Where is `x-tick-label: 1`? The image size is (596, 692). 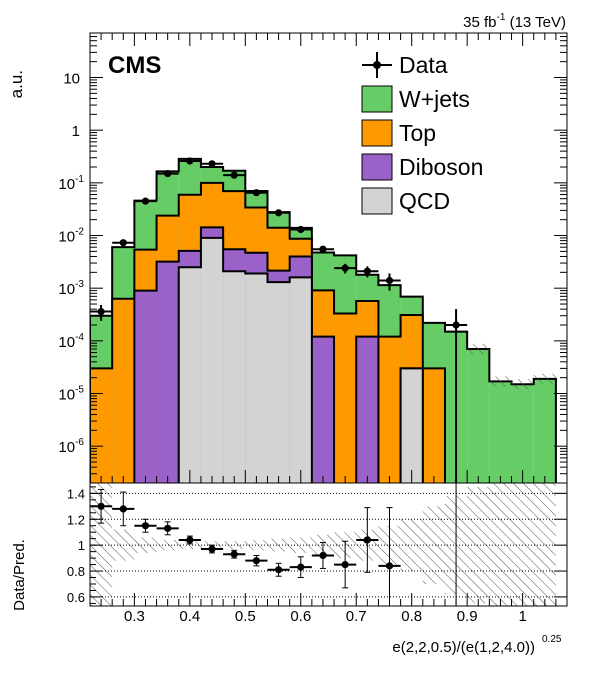 x-tick-label: 1 is located at coordinates (522, 616).